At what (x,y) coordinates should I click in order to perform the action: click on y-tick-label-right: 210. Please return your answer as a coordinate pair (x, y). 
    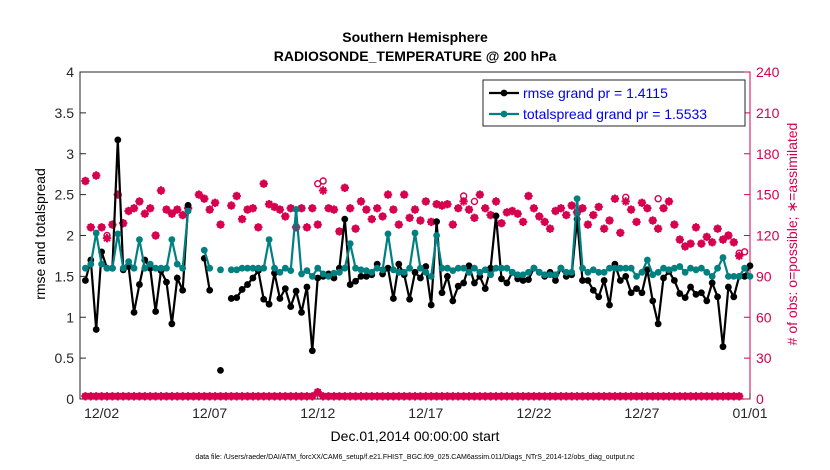
    Looking at the image, I should click on (768, 113).